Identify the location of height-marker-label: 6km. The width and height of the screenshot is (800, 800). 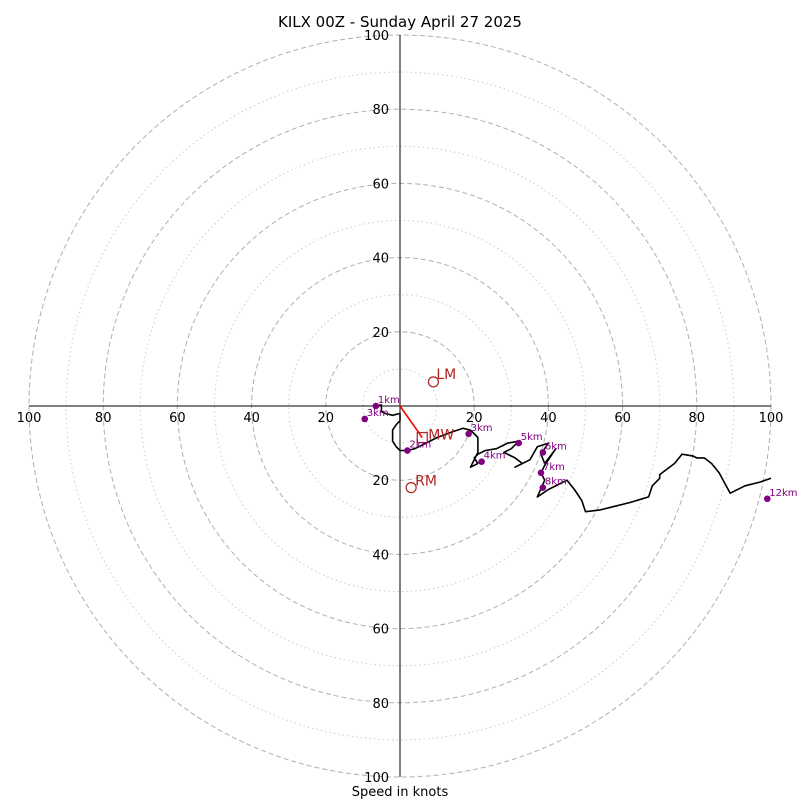
(556, 446).